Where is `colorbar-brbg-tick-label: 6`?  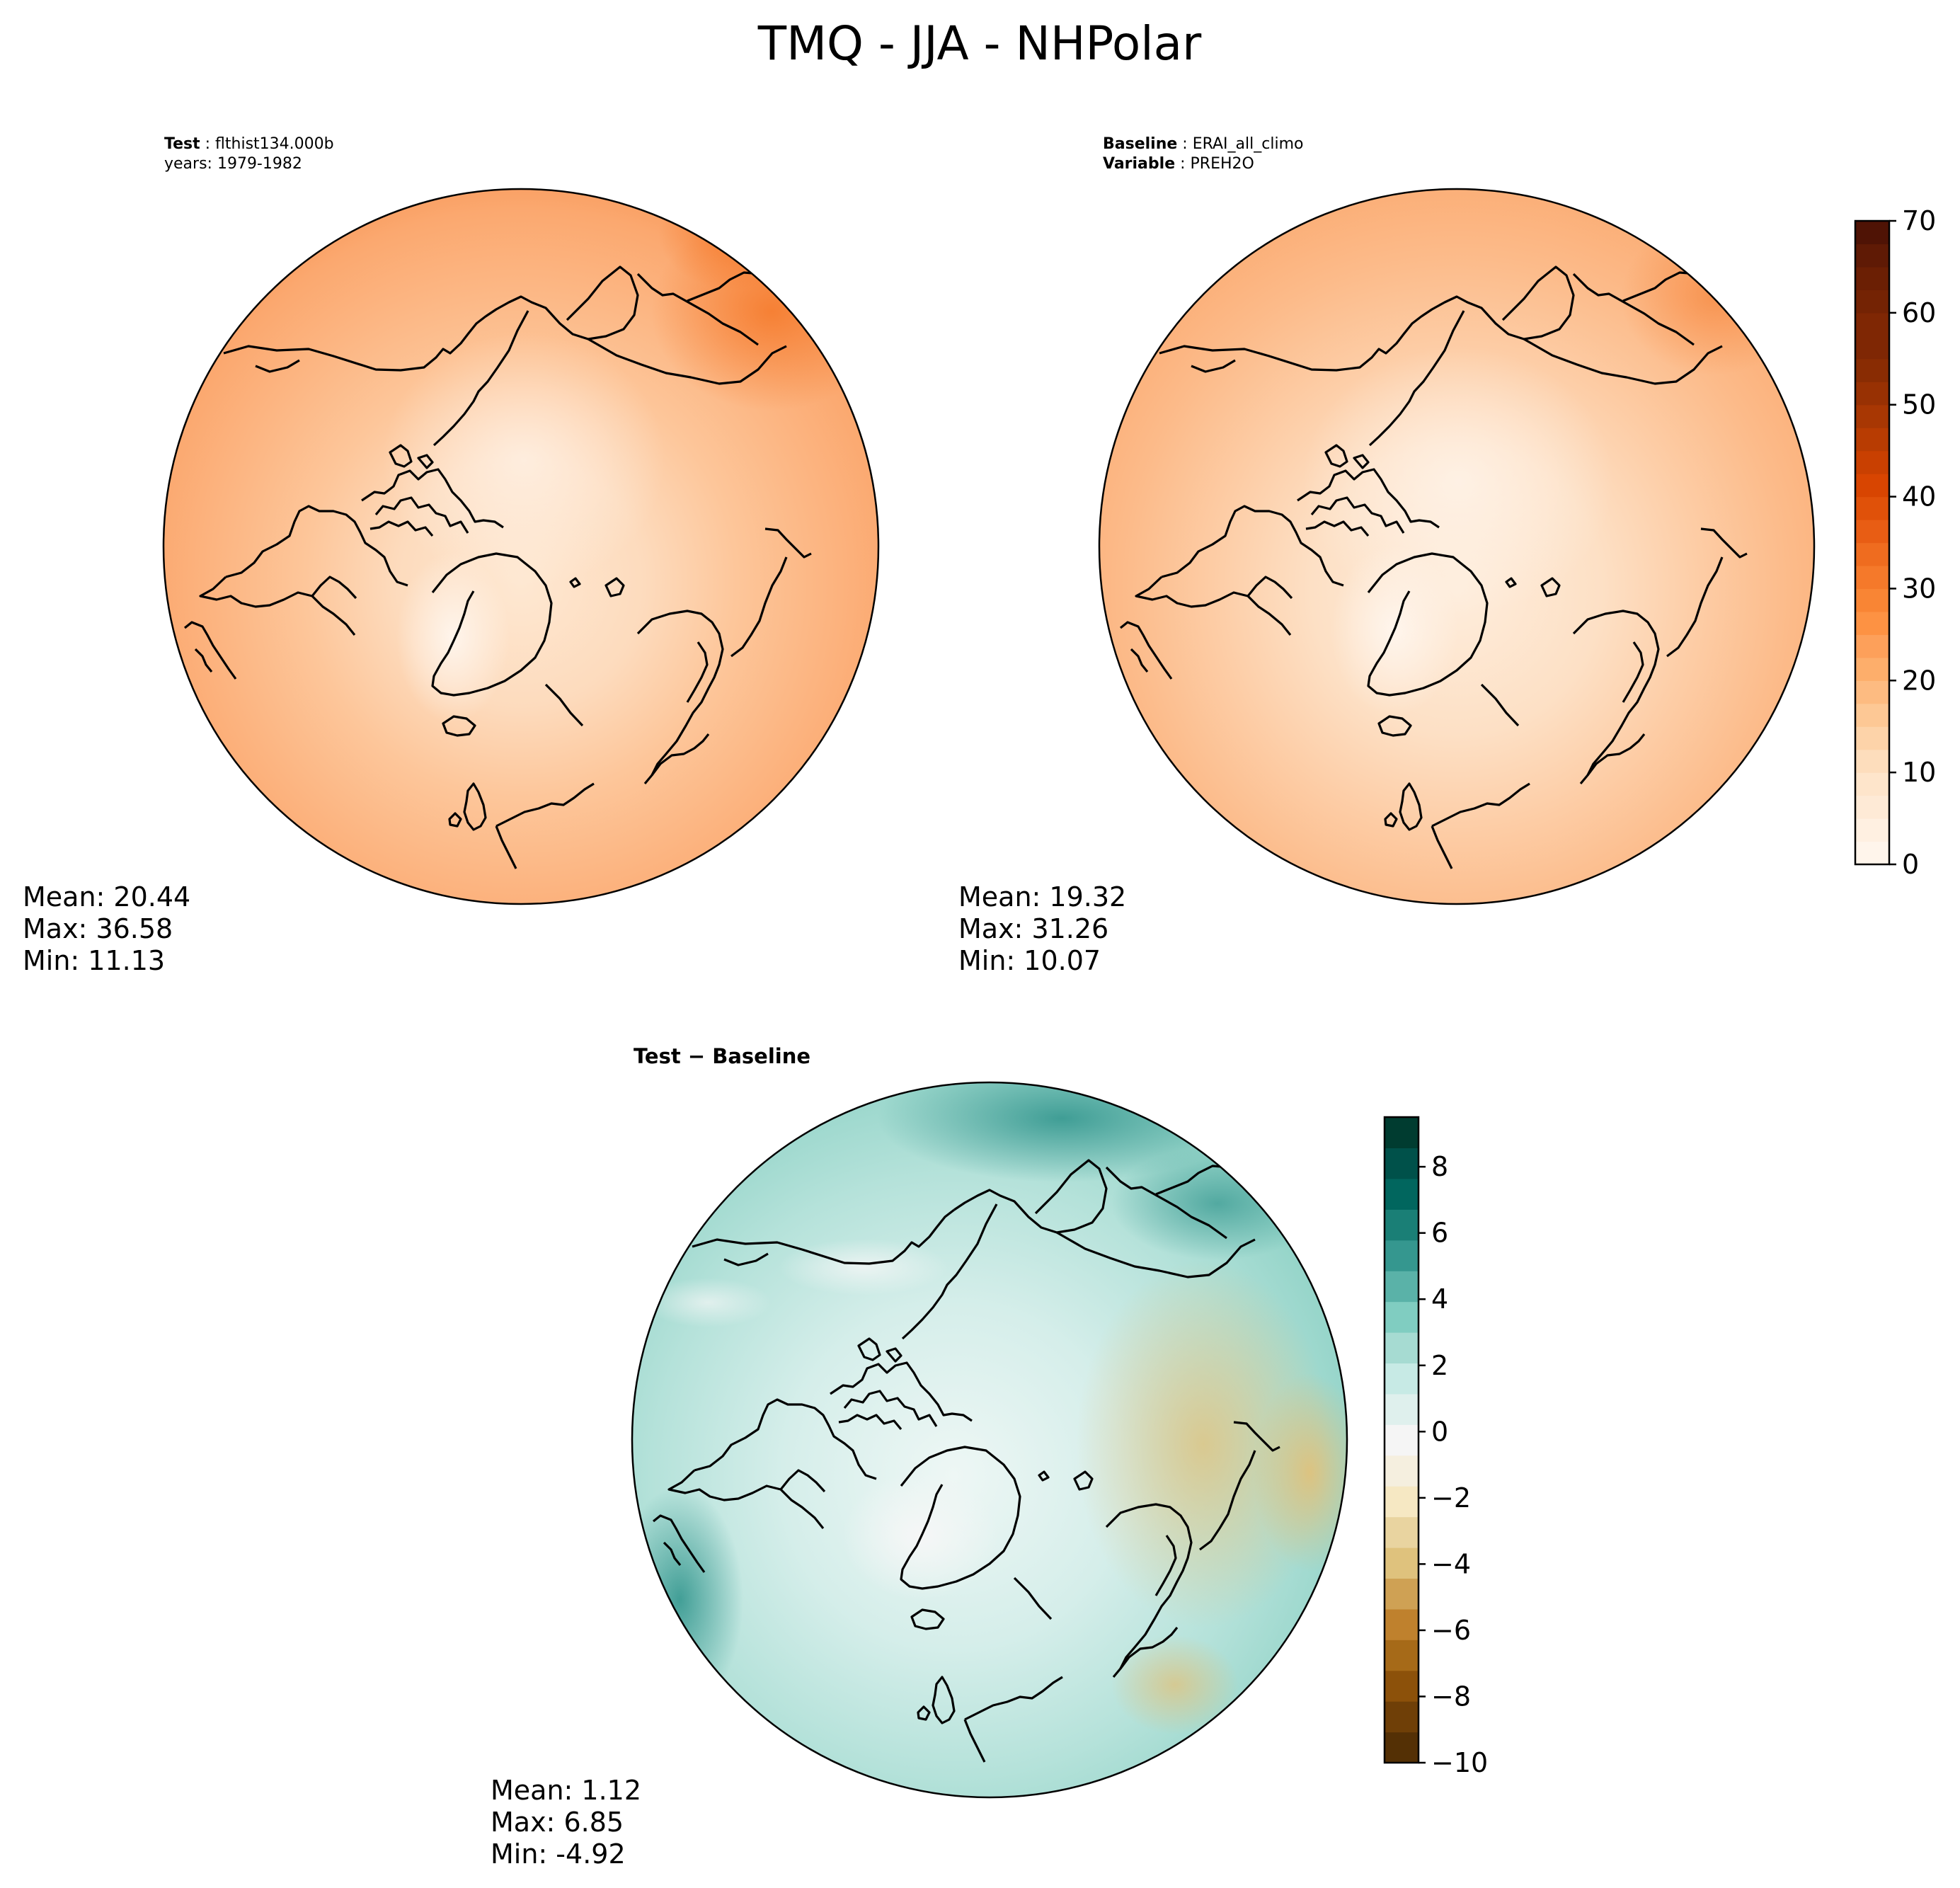
colorbar-brbg-tick-label: 6 is located at coordinates (1439, 1234).